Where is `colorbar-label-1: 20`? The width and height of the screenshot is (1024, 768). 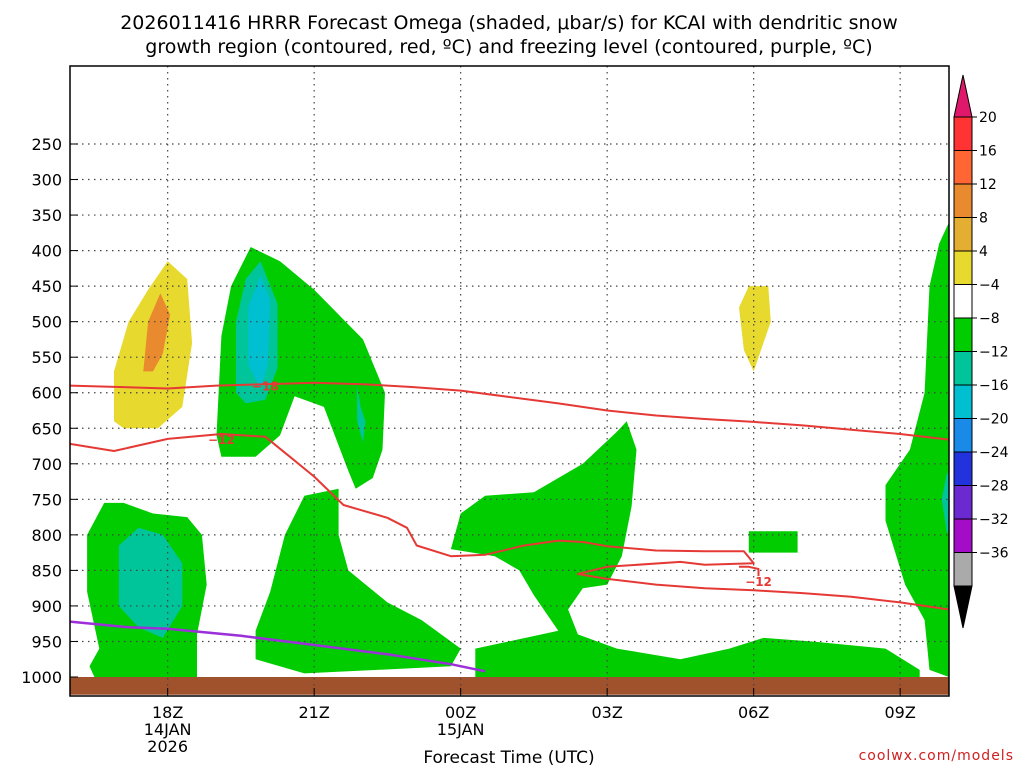 colorbar-label-1: 20 is located at coordinates (988, 118).